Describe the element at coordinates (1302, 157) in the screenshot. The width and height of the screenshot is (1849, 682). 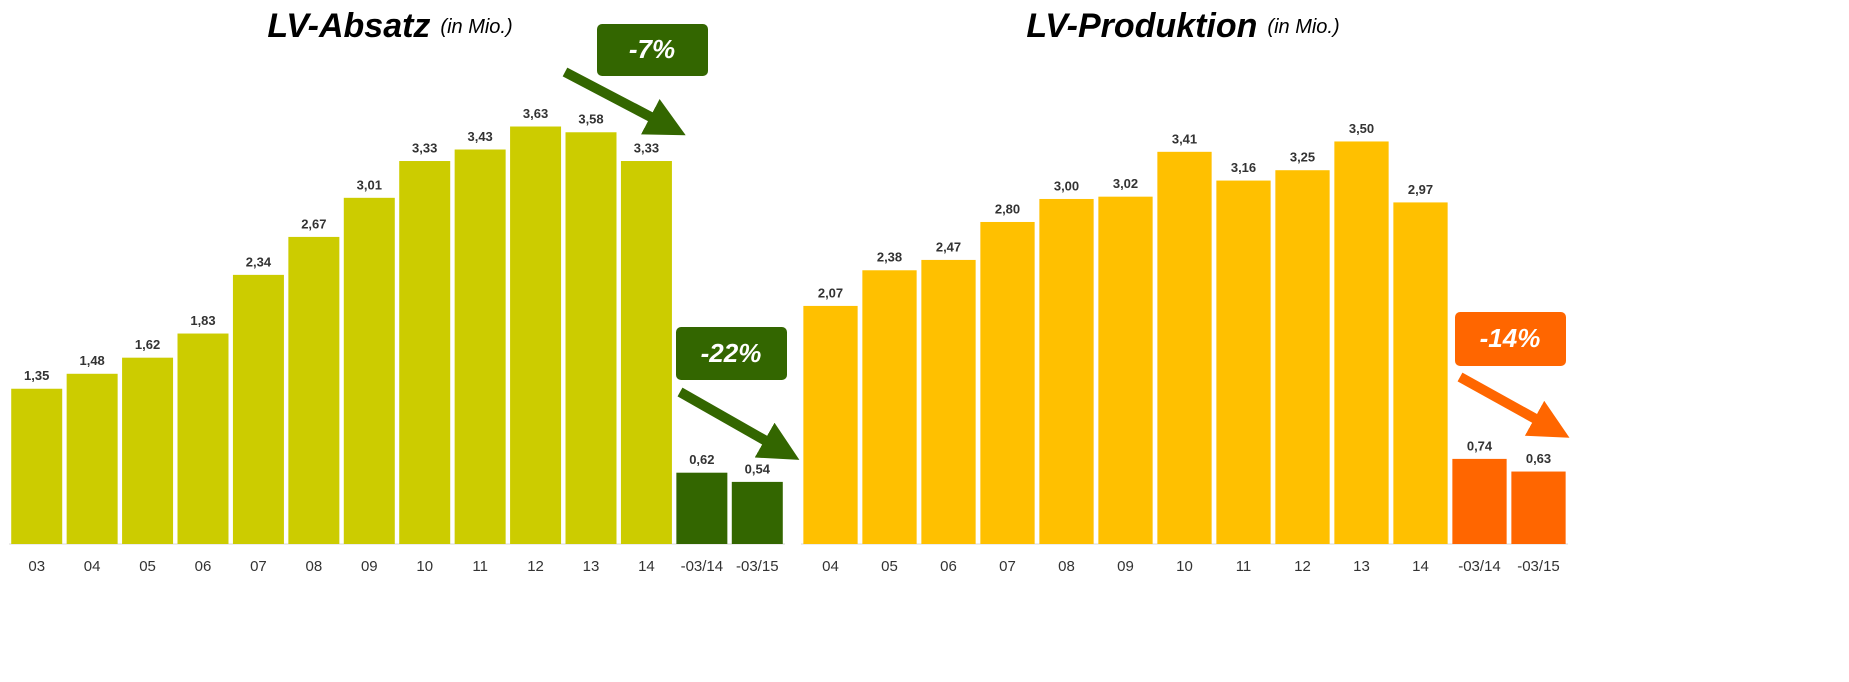
I see `value-label: 3,25` at that location.